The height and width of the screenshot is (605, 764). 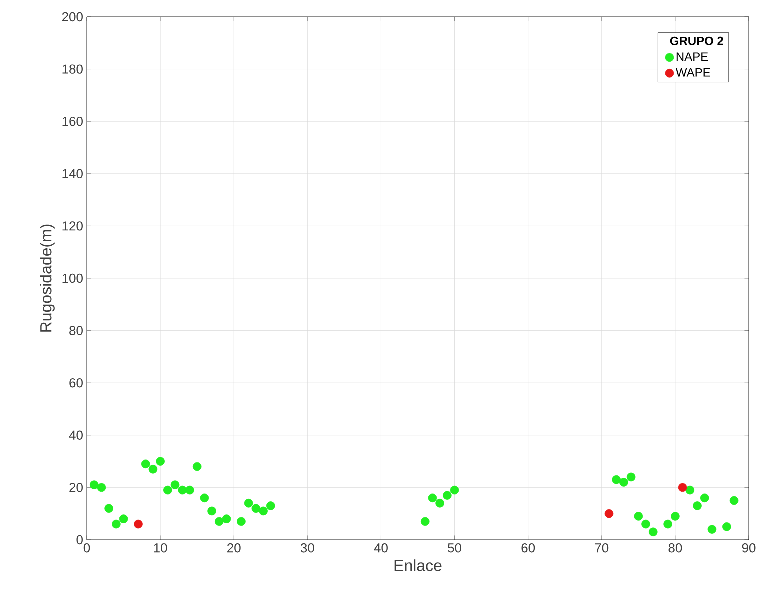 What do you see at coordinates (161, 548) in the screenshot?
I see `x-tick-label: 10` at bounding box center [161, 548].